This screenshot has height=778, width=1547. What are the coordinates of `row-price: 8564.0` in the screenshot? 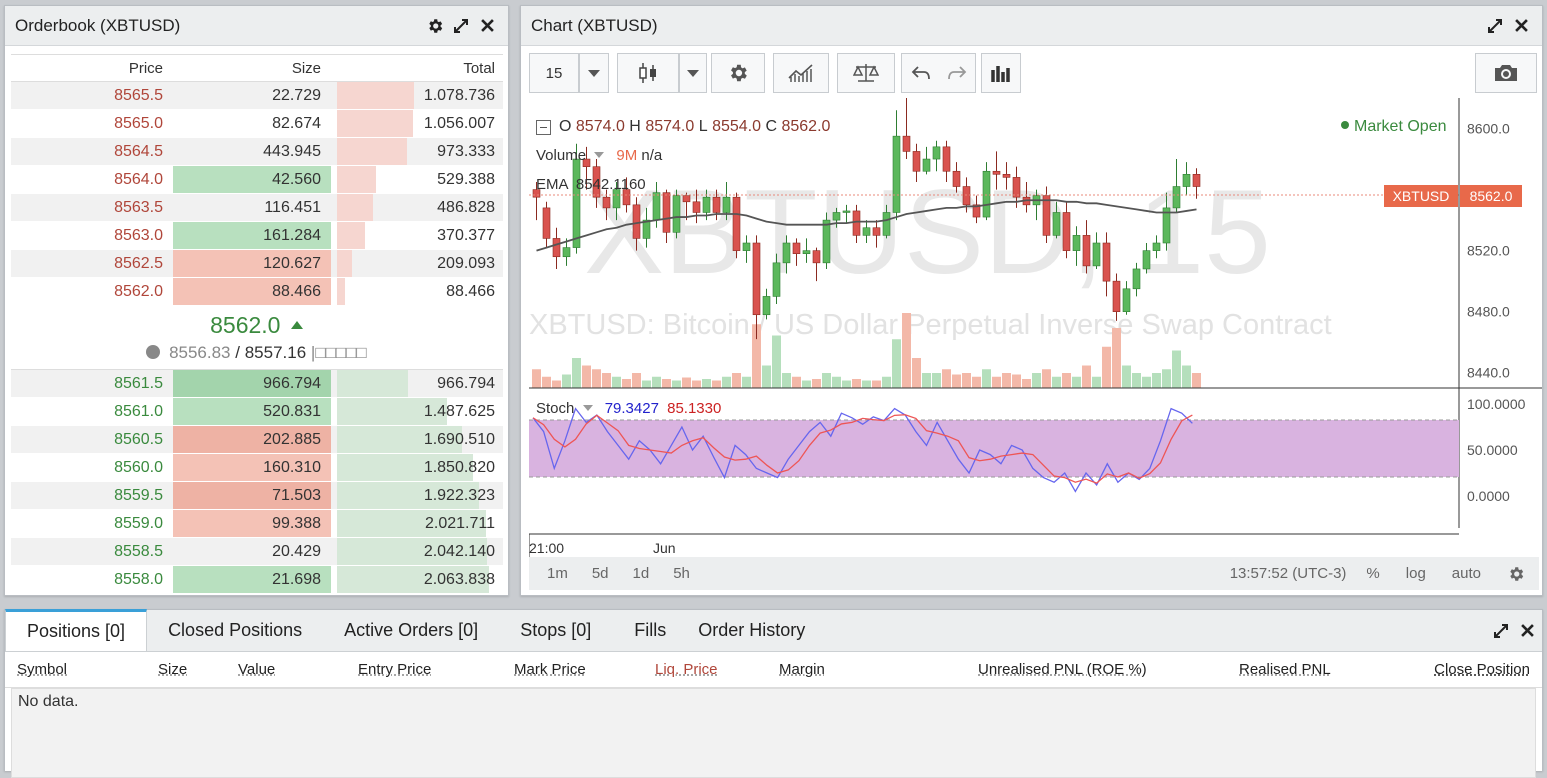 It's located at (138, 179).